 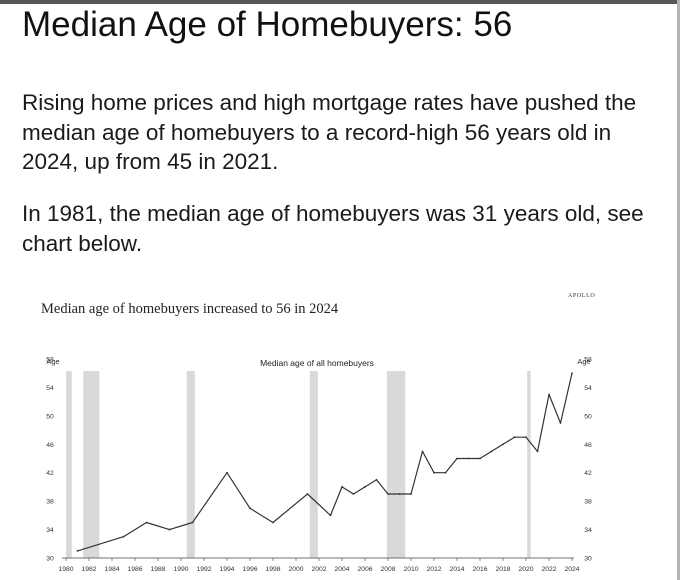 I want to click on y-tick-left-38: 38, so click(x=50, y=502).